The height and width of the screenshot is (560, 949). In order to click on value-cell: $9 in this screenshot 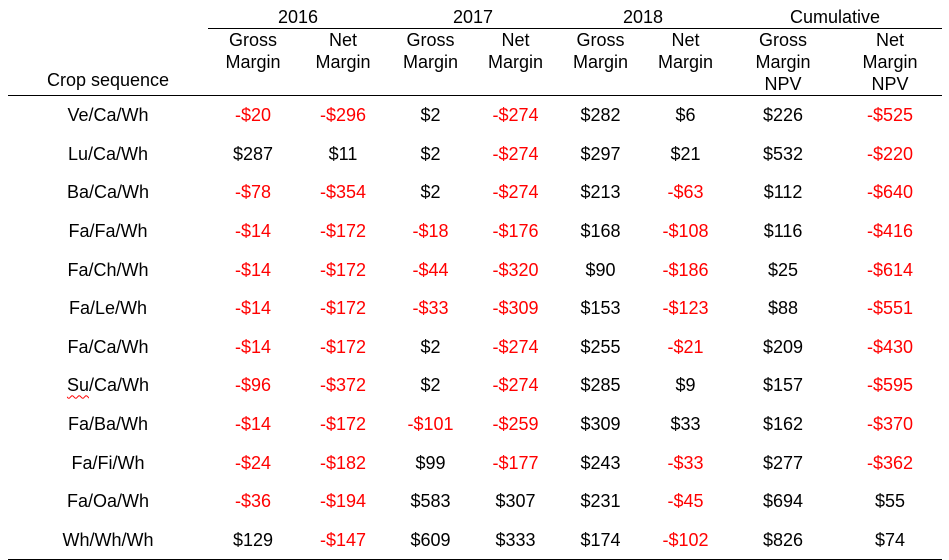, I will do `click(685, 385)`.